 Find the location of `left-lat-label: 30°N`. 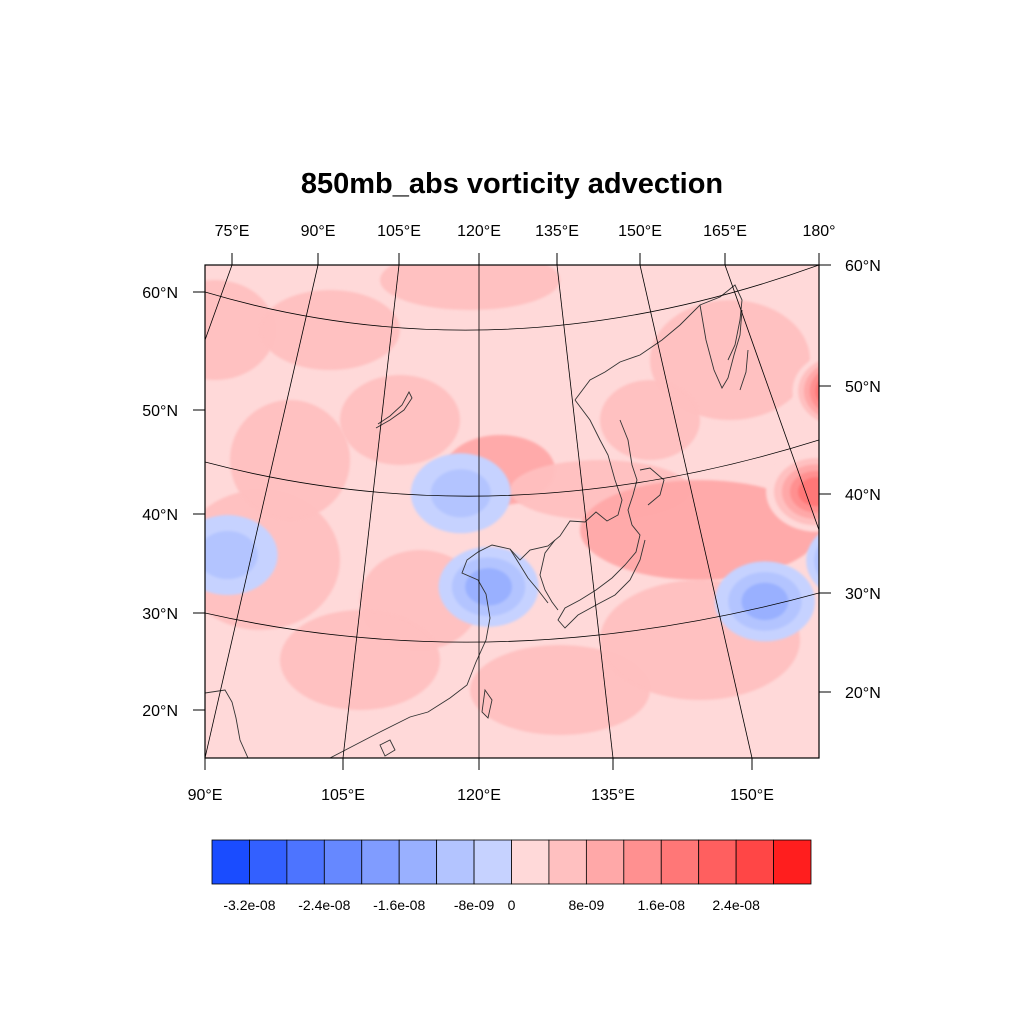

left-lat-label: 30°N is located at coordinates (160, 614).